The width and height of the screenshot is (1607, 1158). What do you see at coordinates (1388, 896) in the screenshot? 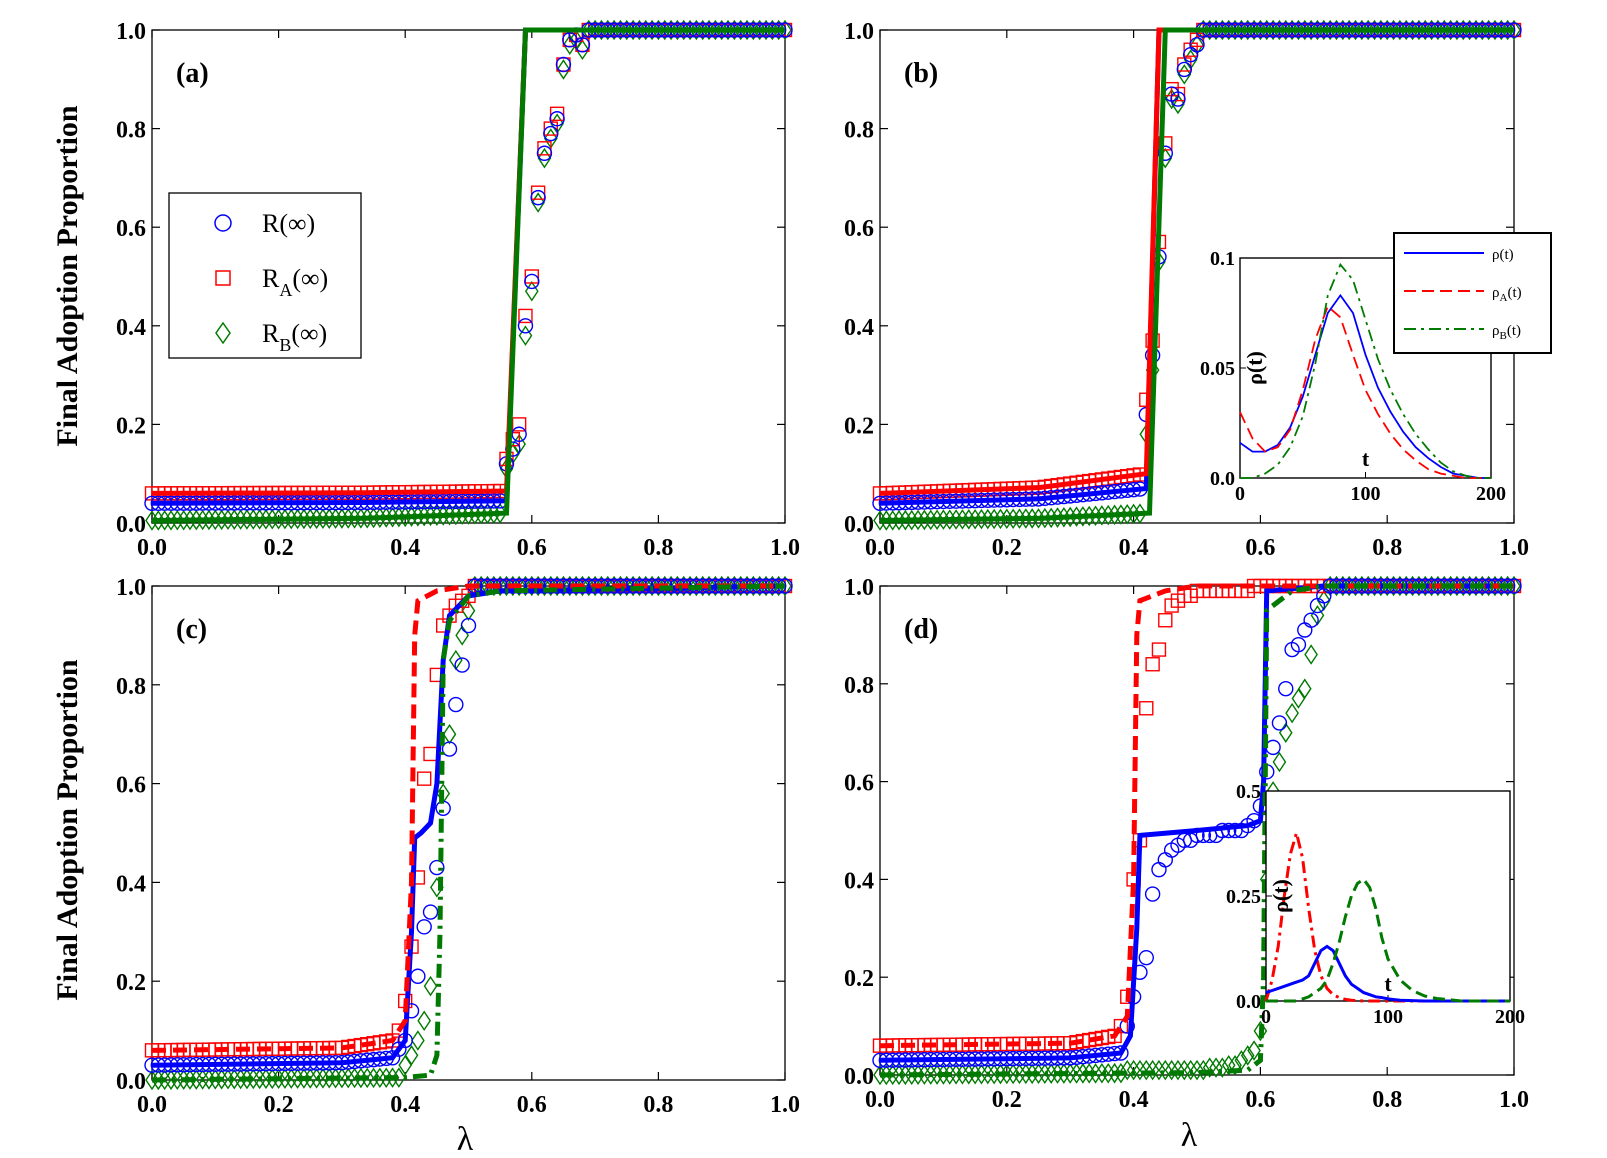
I see `inset-frame` at bounding box center [1388, 896].